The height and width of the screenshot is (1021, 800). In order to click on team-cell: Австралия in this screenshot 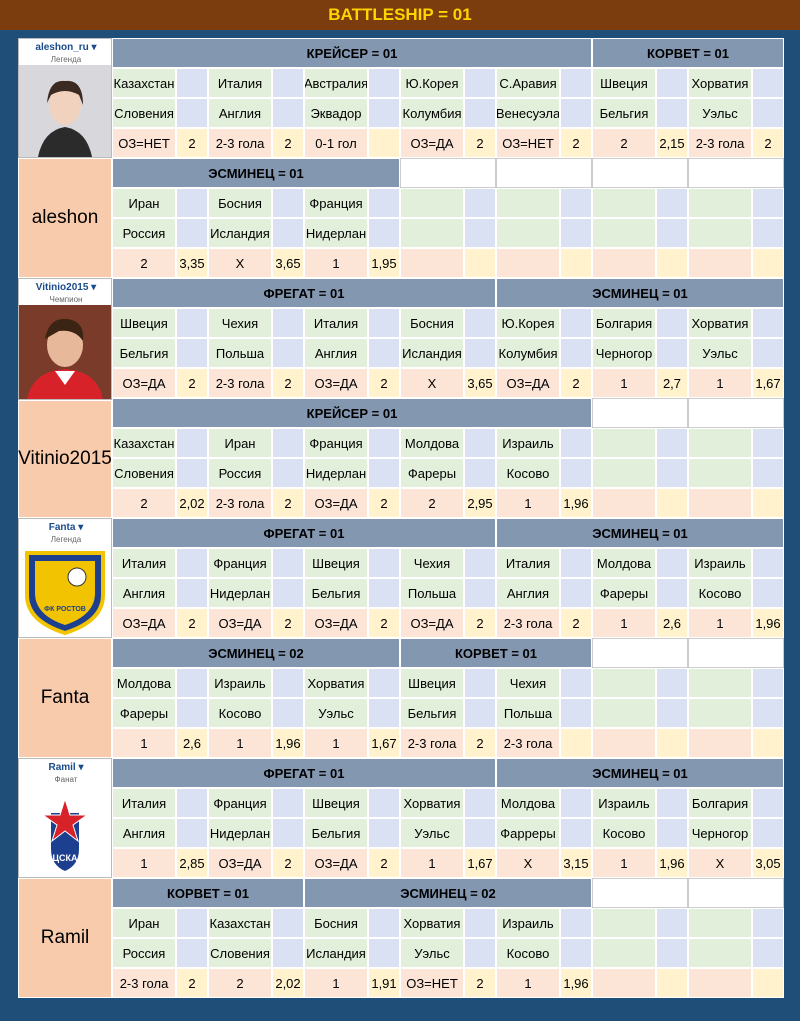, I will do `click(336, 83)`.